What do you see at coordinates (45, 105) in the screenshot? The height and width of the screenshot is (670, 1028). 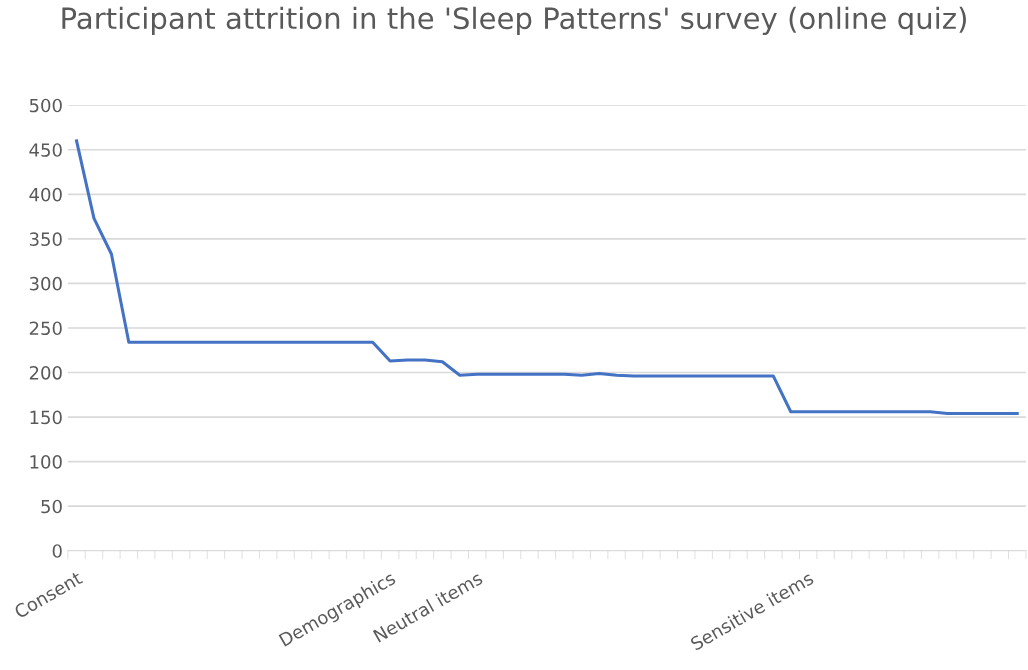 I see `y-tick-label: 500` at bounding box center [45, 105].